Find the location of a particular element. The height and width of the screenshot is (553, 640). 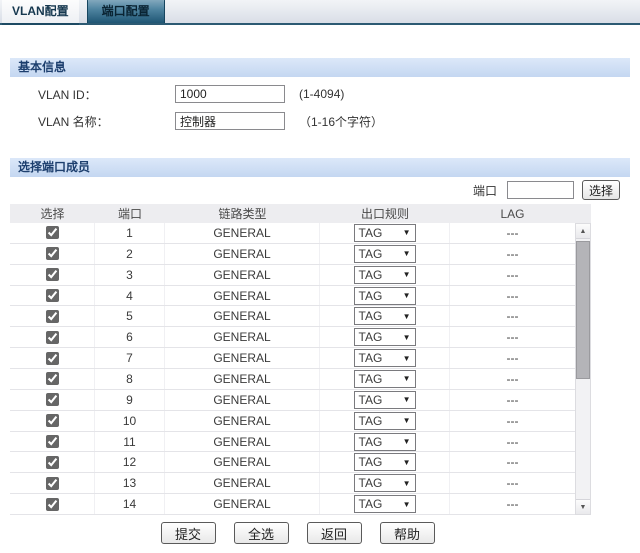

scroll-up-icon: ▲ is located at coordinates (583, 231).